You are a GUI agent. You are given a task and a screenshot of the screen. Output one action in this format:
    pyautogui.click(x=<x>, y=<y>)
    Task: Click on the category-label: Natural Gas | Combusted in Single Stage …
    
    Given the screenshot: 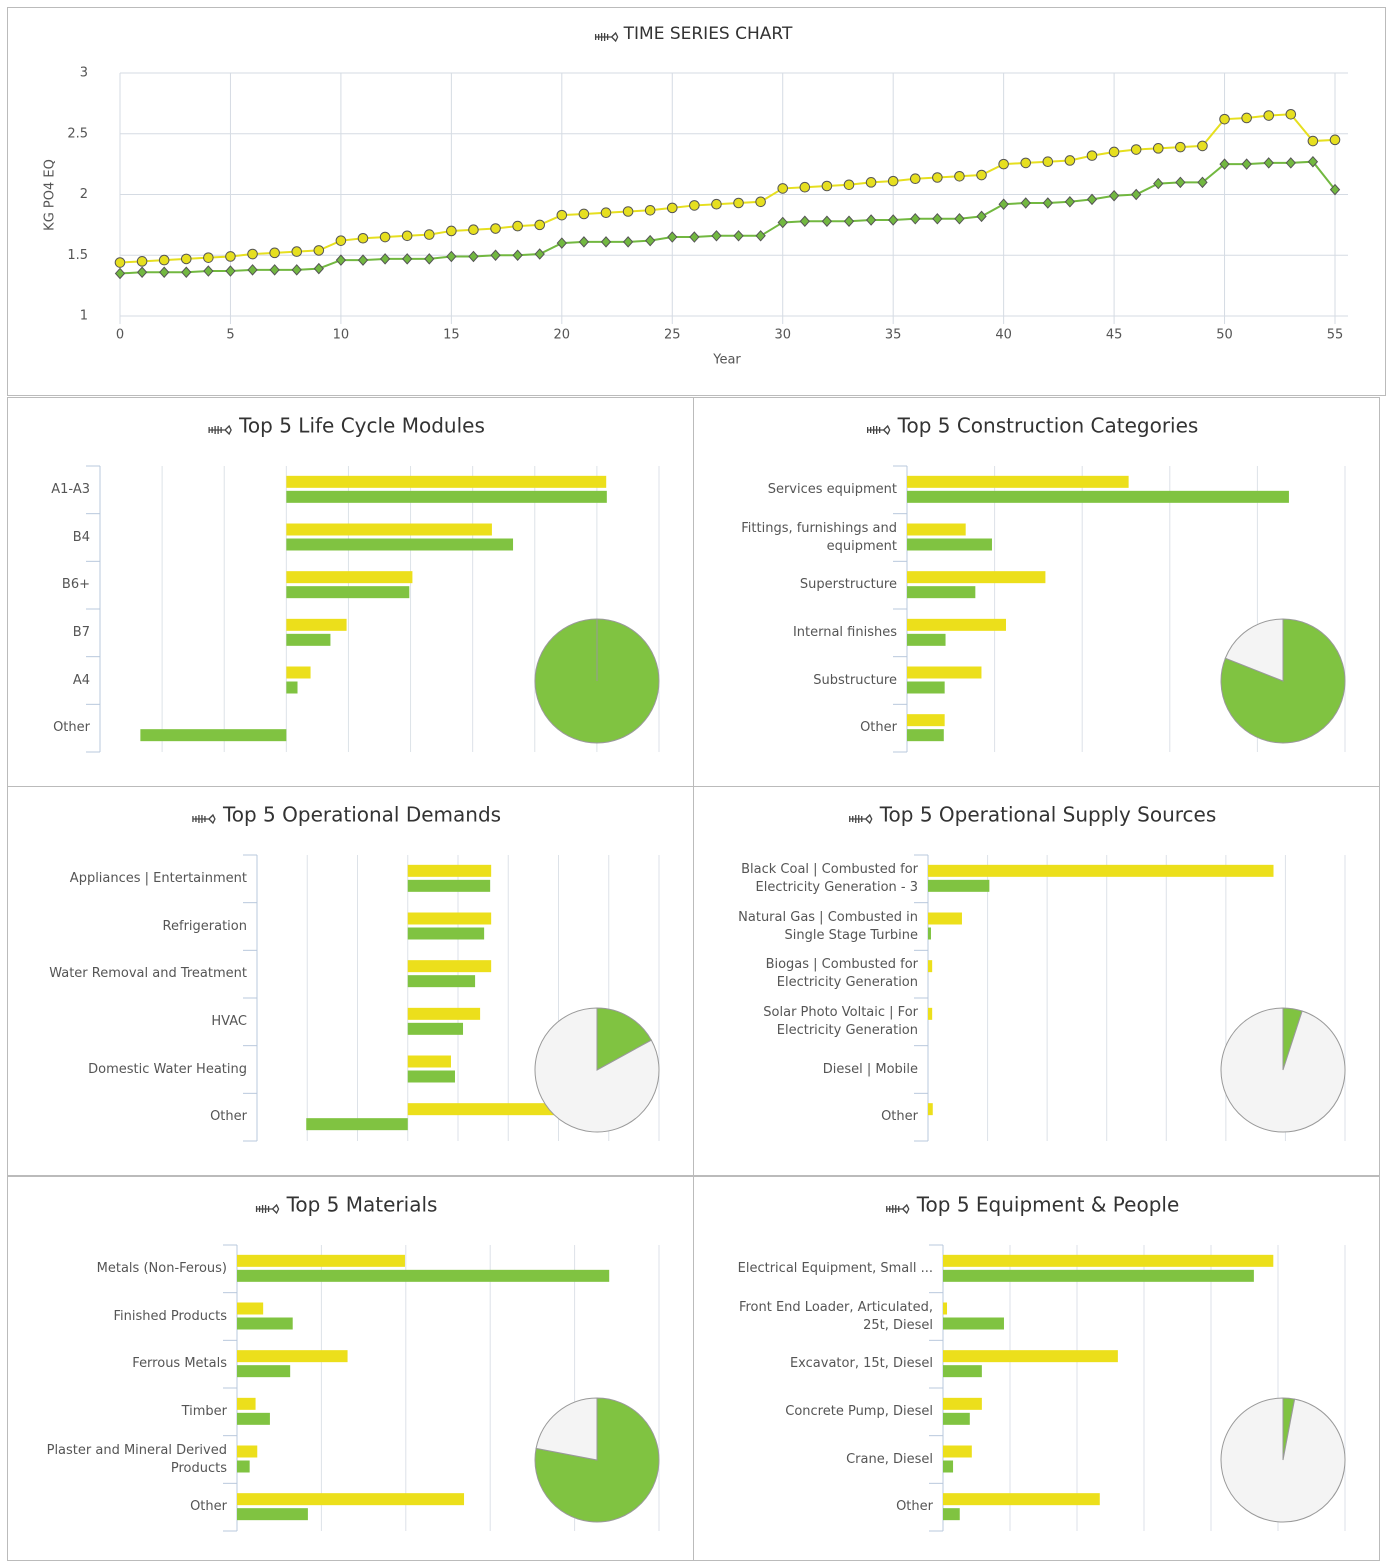 What is the action you would take?
    pyautogui.click(x=828, y=926)
    